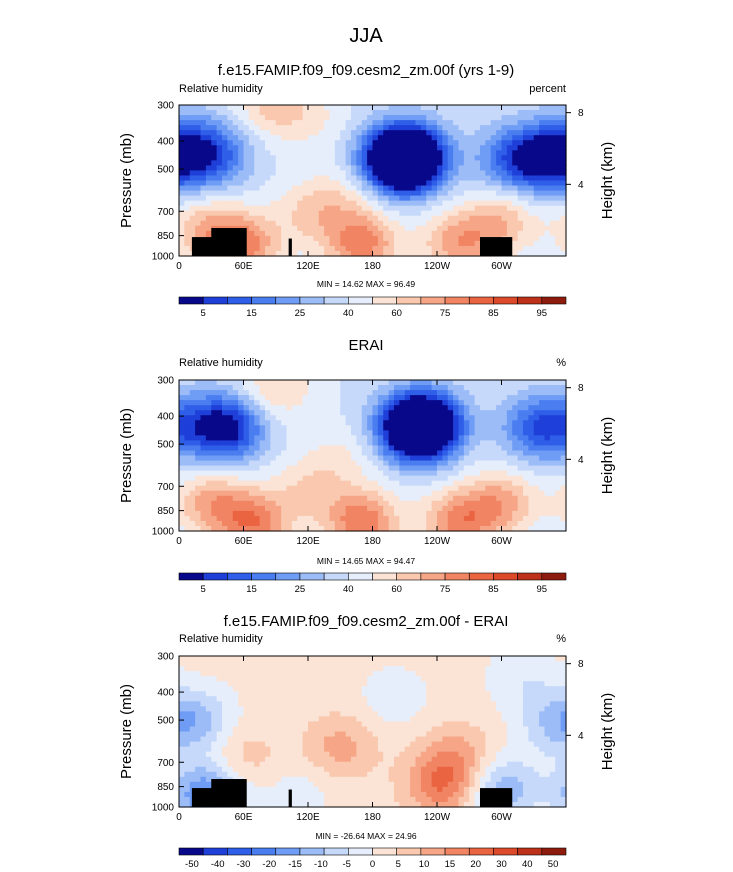  I want to click on min-max-stats: MIN = 14.62 MAX = 96.49, so click(366, 284).